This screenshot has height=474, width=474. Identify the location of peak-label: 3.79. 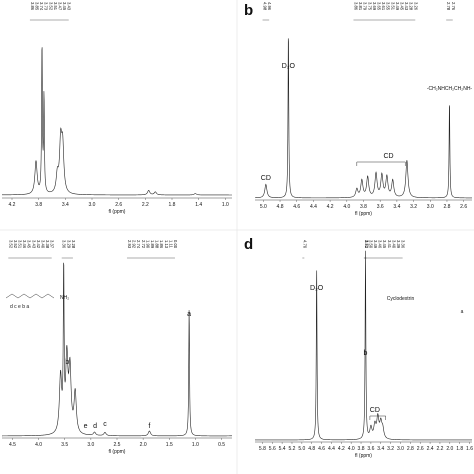
(365, 6).